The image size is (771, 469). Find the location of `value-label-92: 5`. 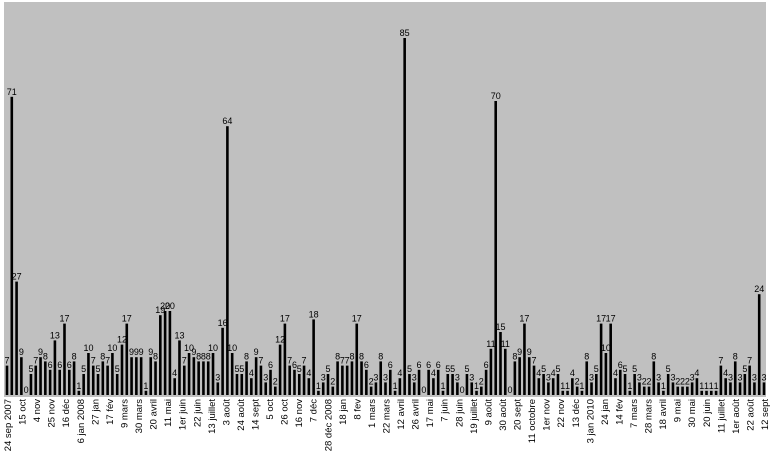

value-label-92: 5 is located at coordinates (447, 369).